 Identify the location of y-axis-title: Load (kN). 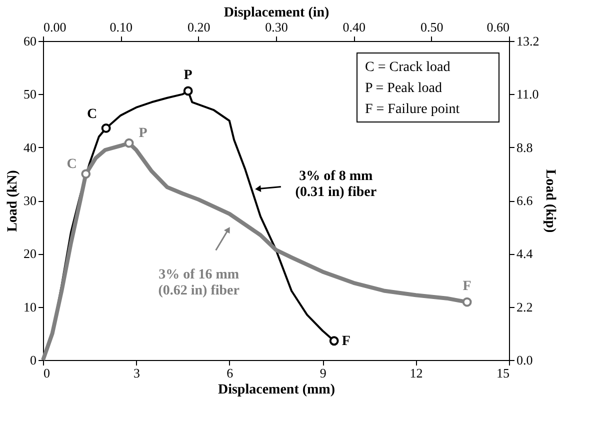
(13, 201).